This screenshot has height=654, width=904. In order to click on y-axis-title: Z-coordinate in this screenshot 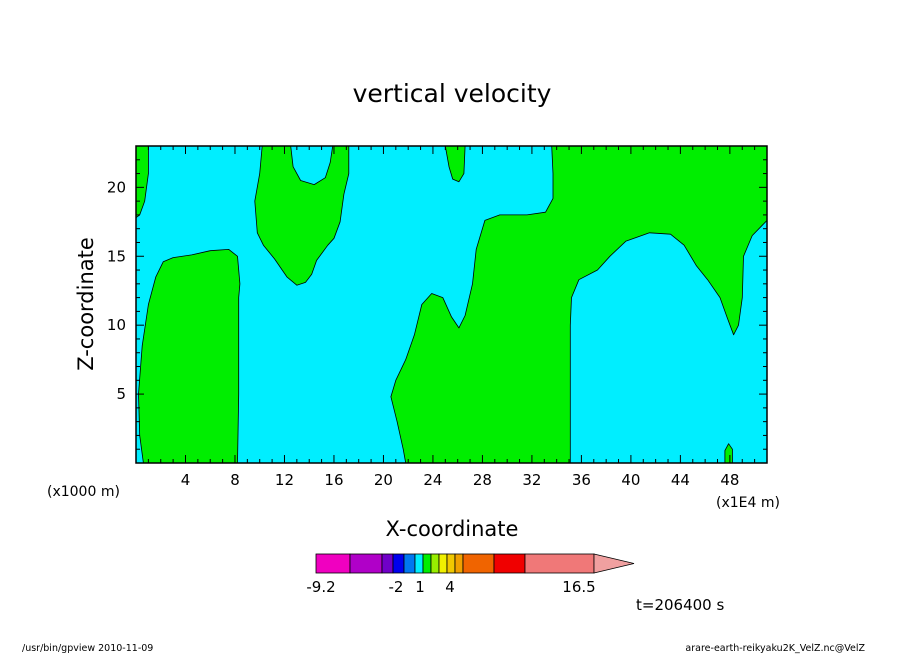, I will do `click(86, 304)`.